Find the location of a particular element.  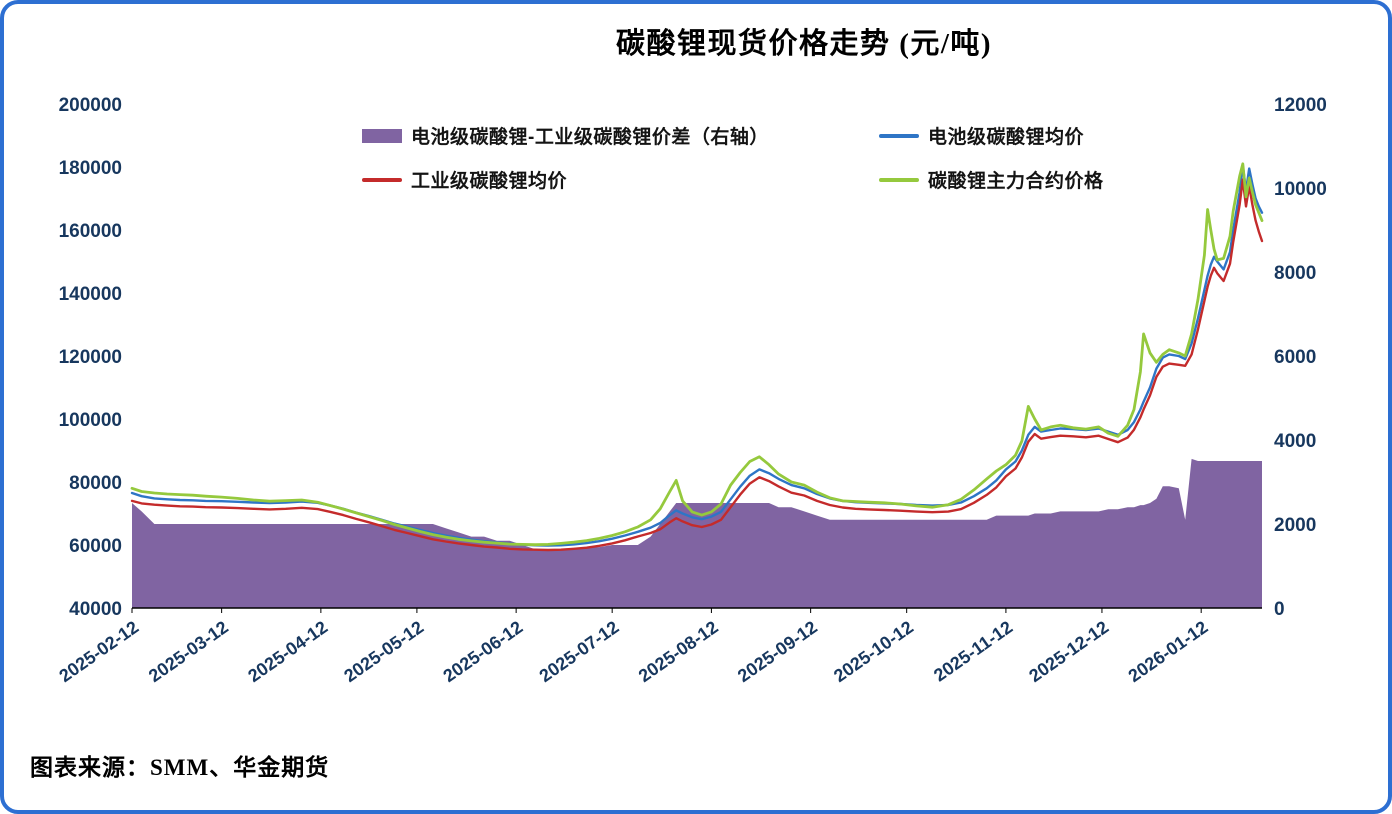

left-axis-tick-label: 180000 is located at coordinates (90, 168).